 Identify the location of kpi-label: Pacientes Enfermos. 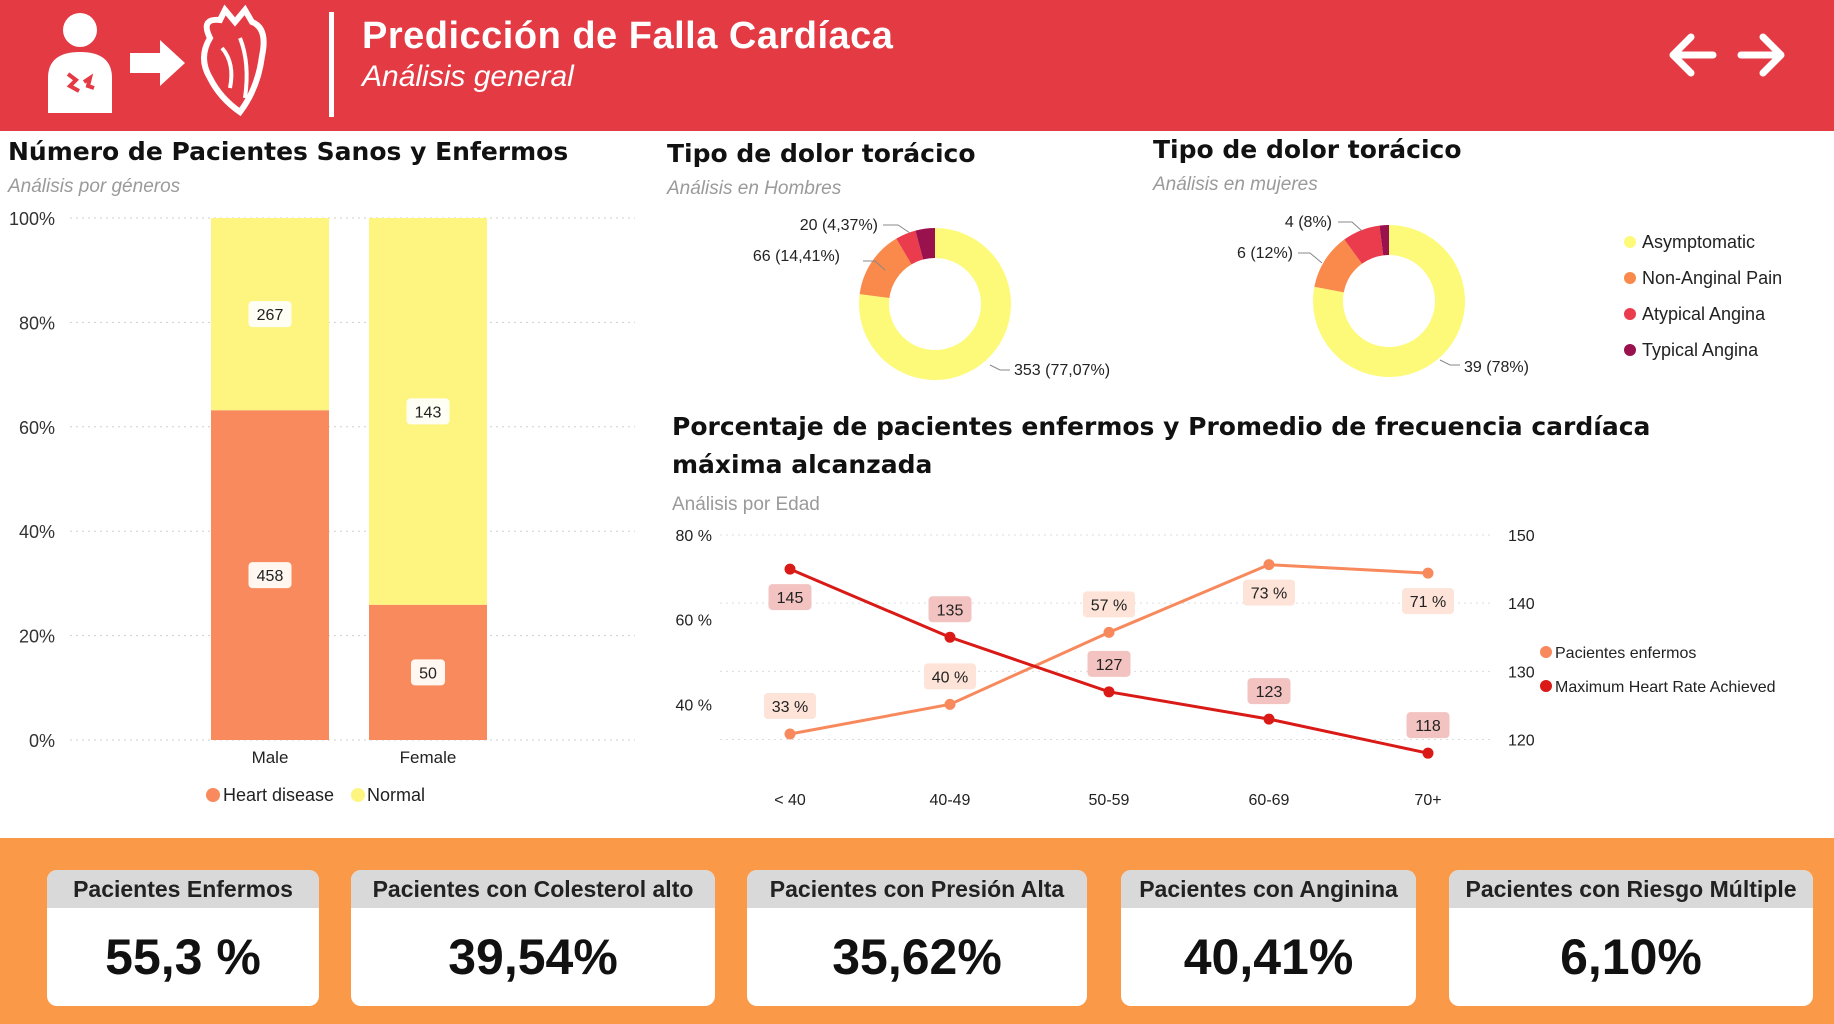
(183, 889).